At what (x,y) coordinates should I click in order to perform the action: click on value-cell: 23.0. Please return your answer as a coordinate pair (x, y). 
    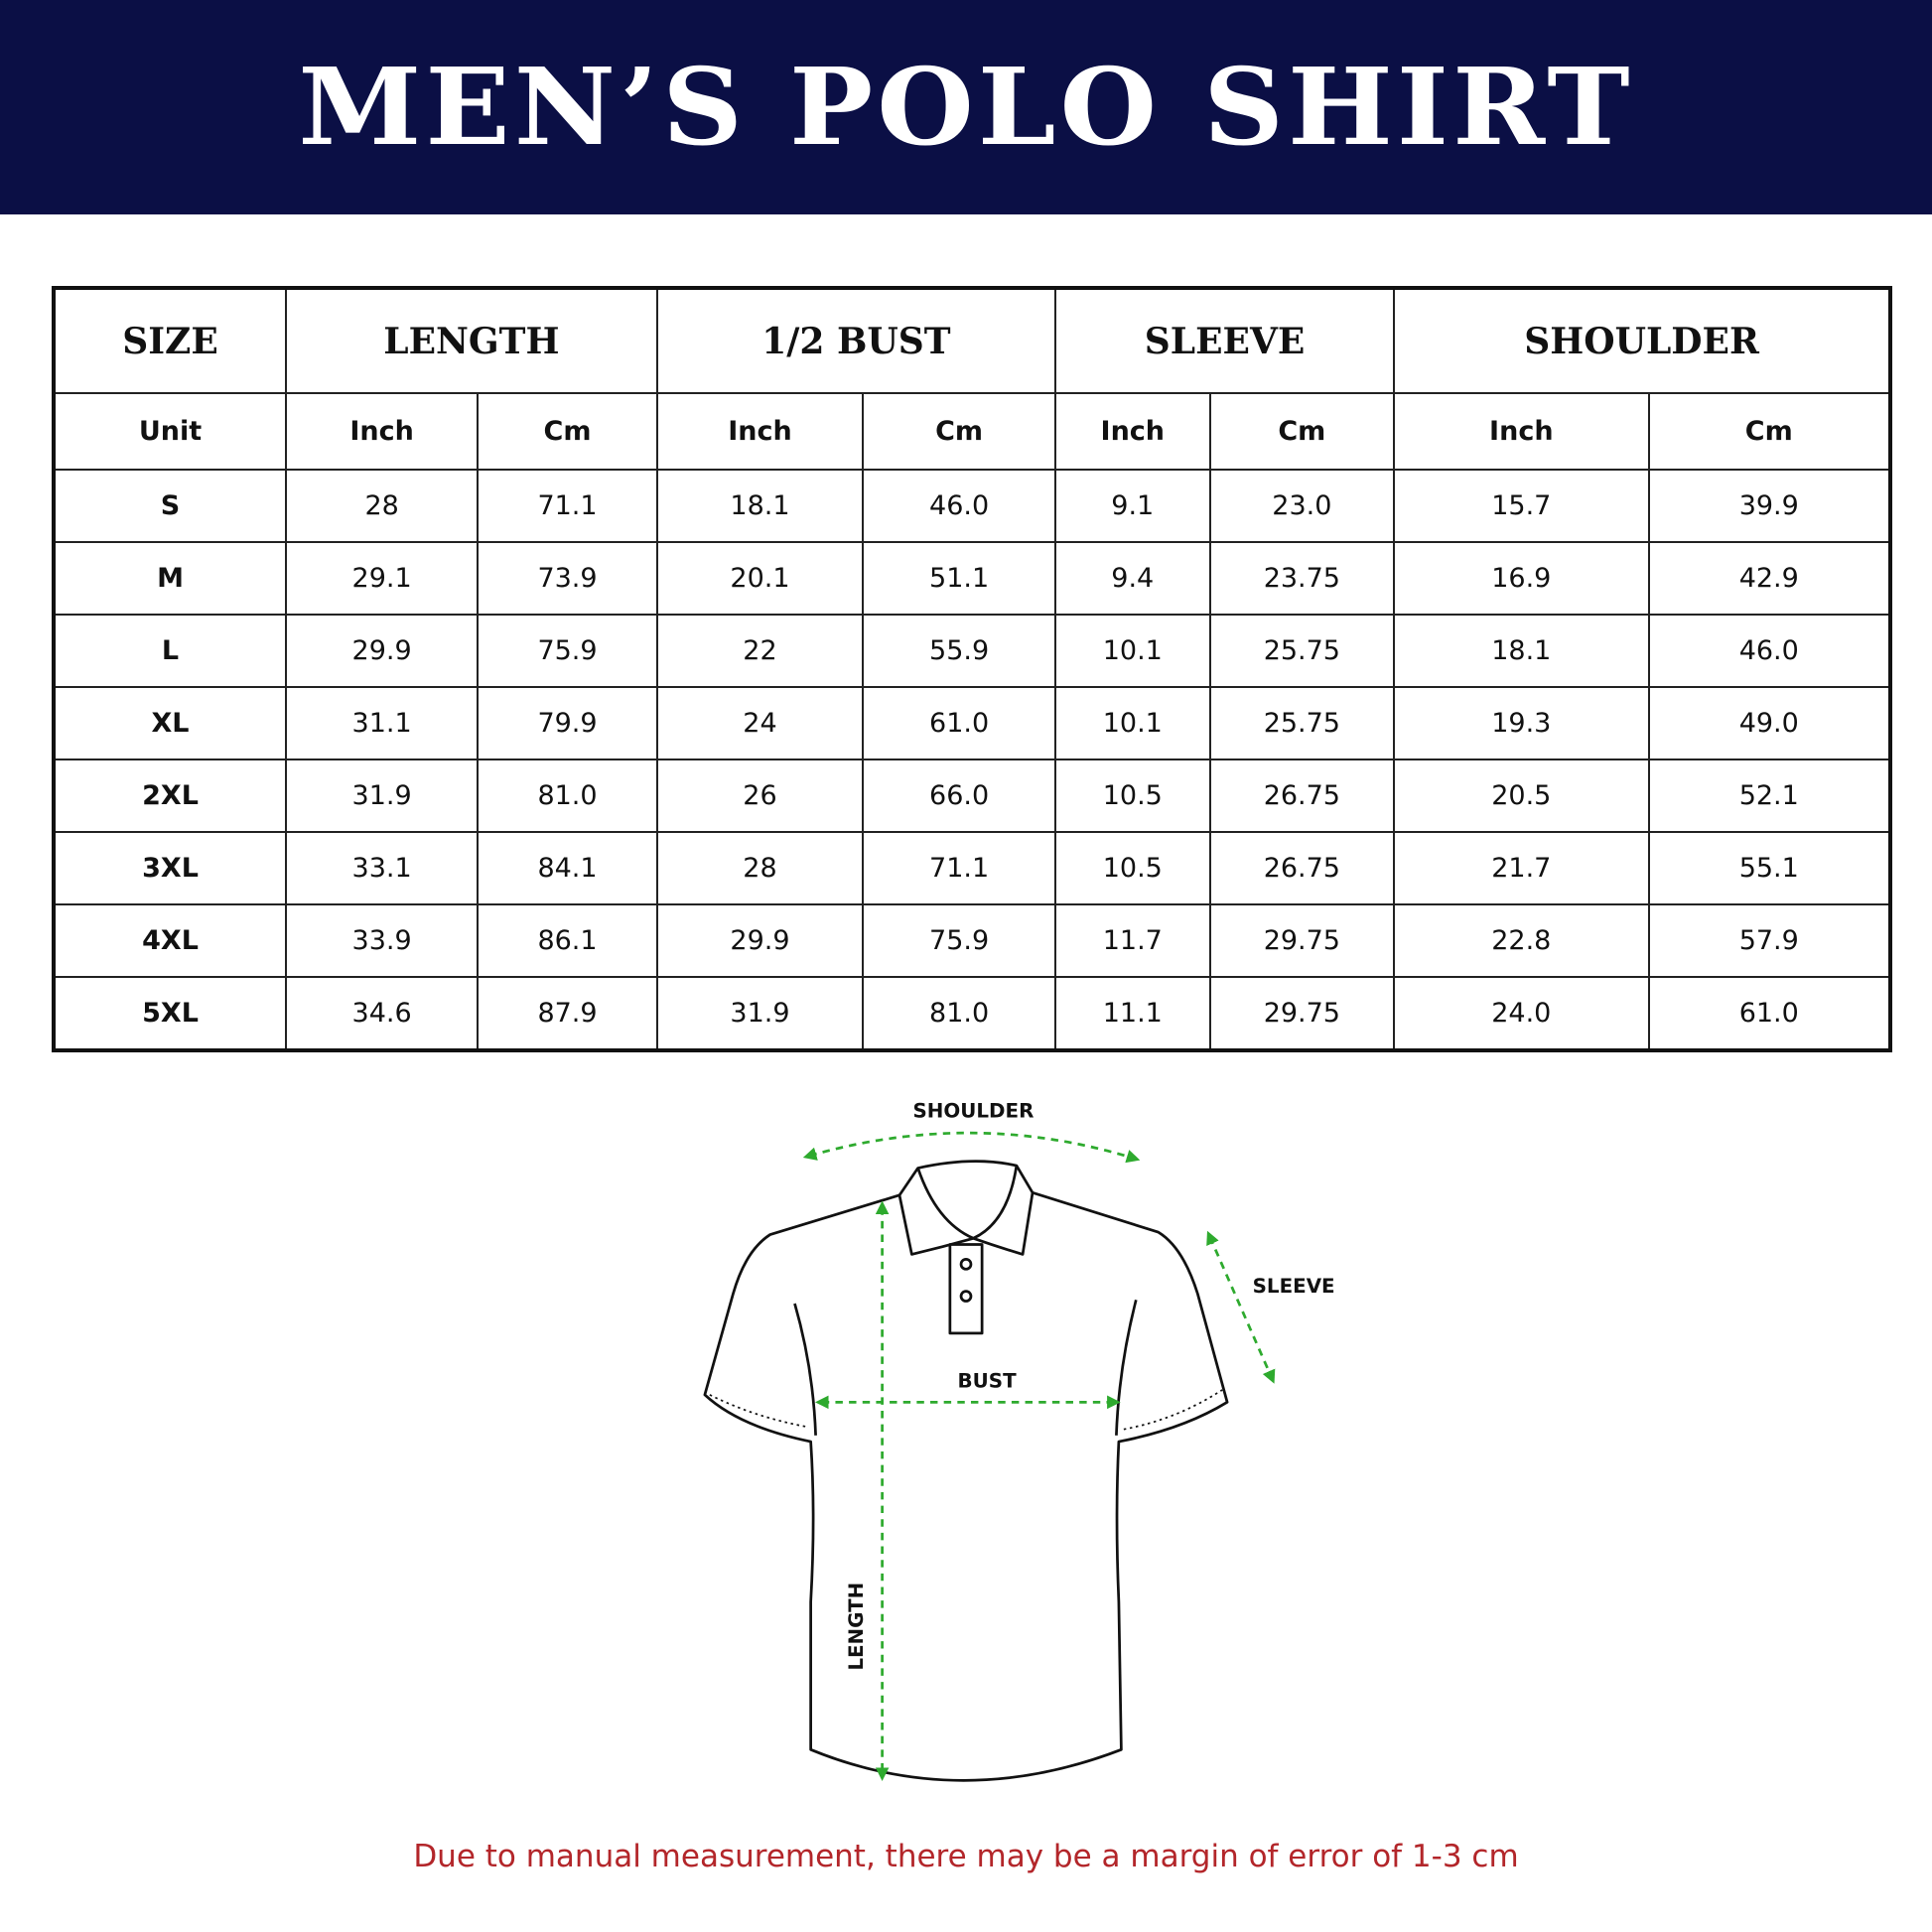
    Looking at the image, I should click on (1302, 506).